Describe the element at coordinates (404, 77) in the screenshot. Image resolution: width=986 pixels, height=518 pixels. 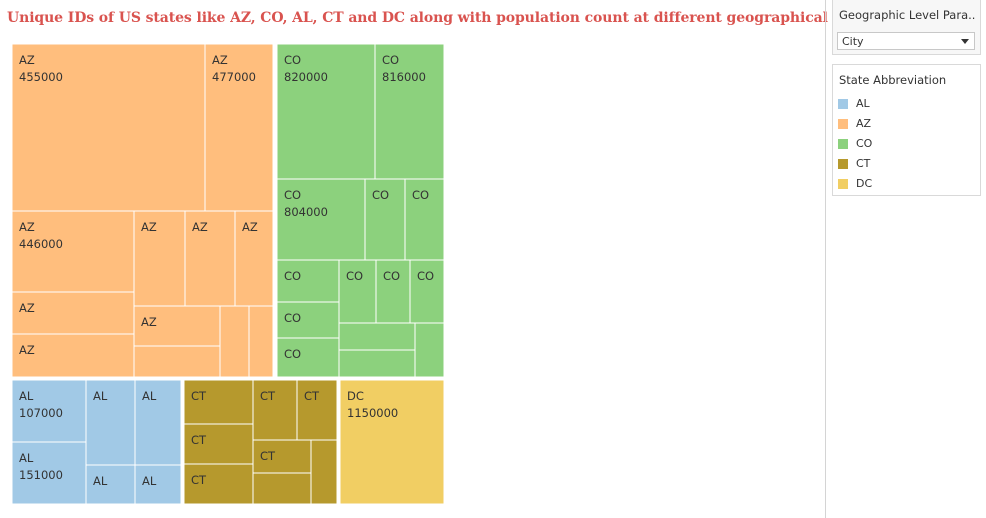
I see `tile-value-label: 816000` at that location.